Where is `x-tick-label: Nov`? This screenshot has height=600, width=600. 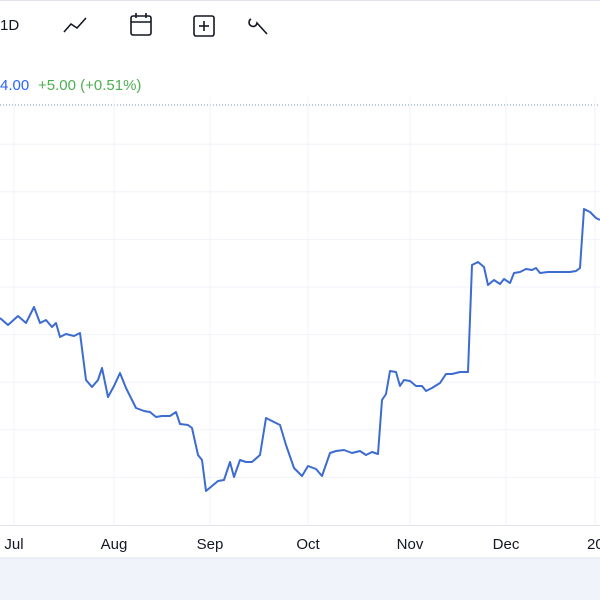
x-tick-label: Nov is located at coordinates (410, 544).